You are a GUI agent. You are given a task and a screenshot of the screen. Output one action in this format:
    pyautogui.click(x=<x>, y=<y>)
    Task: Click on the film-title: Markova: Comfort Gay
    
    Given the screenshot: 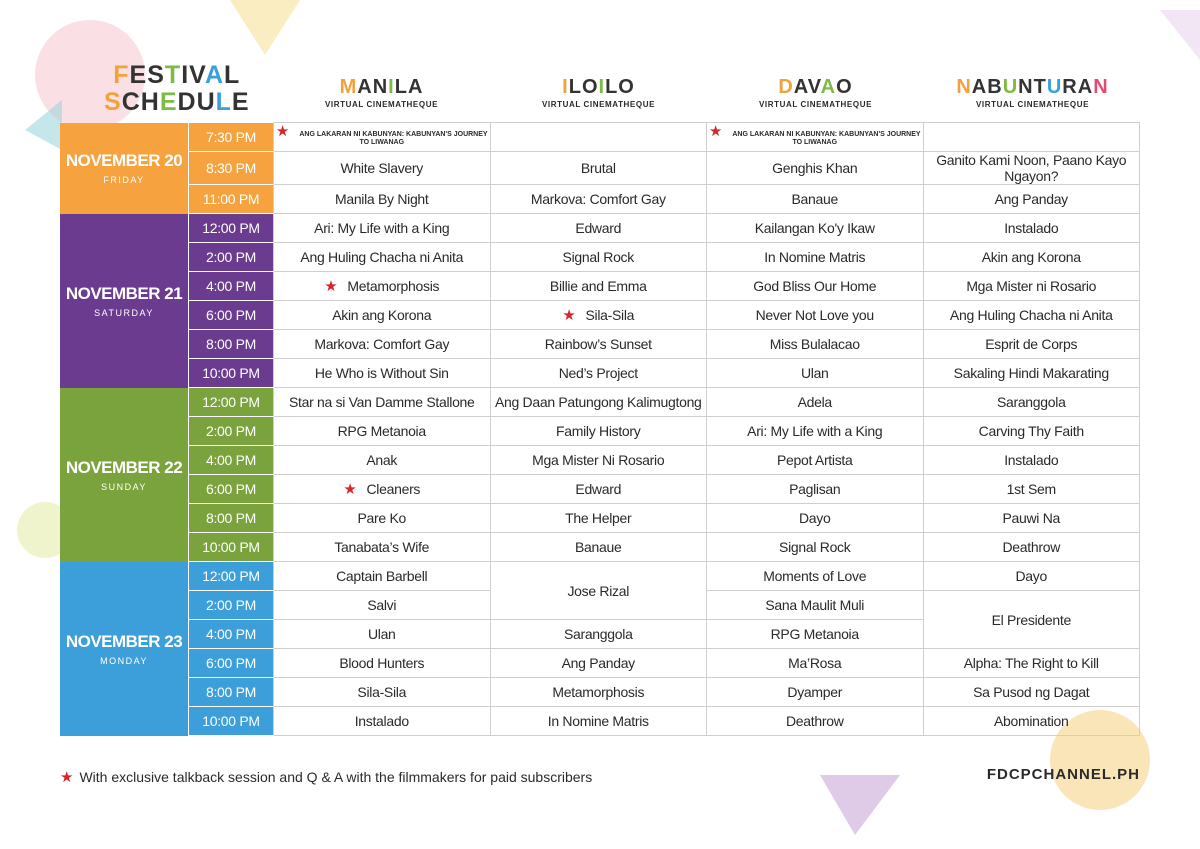 What is the action you would take?
    pyautogui.click(x=382, y=344)
    